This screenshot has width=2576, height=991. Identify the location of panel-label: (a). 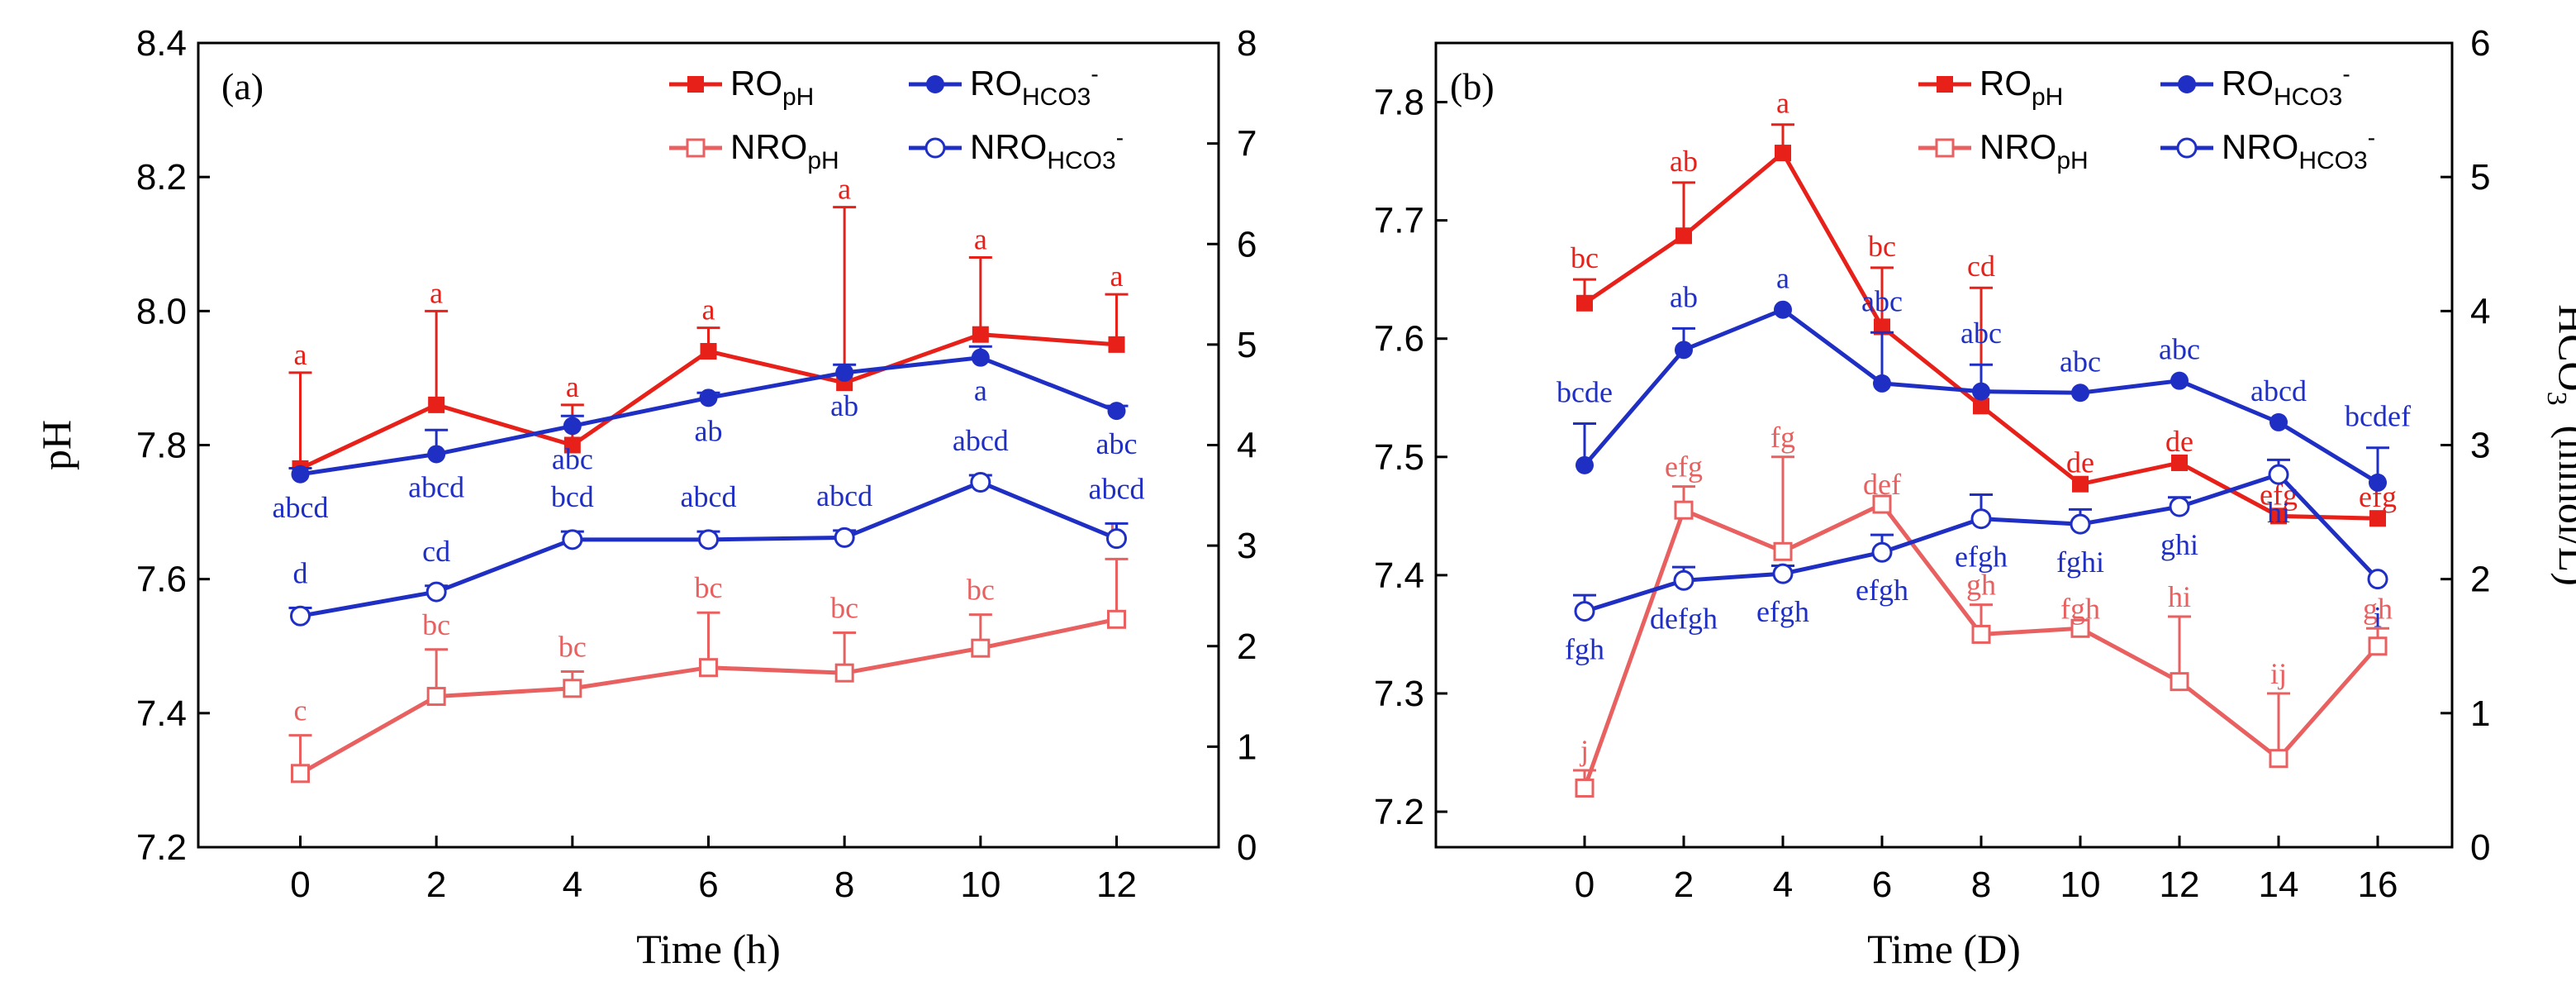
(243, 86).